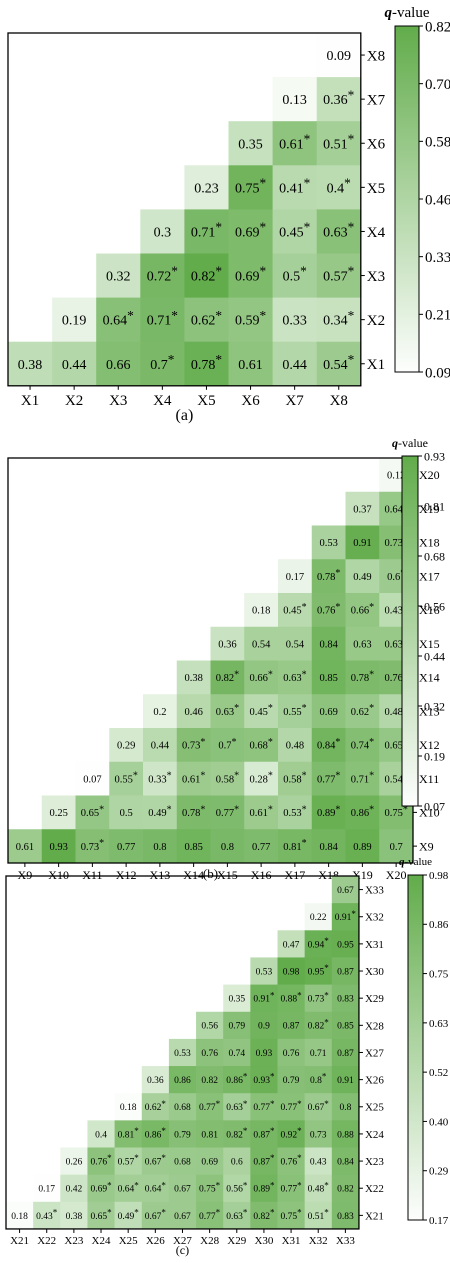 This screenshot has width=450, height=1263. Describe the element at coordinates (339, 362) in the screenshot. I see `cell-value-label: 0.54*` at that location.